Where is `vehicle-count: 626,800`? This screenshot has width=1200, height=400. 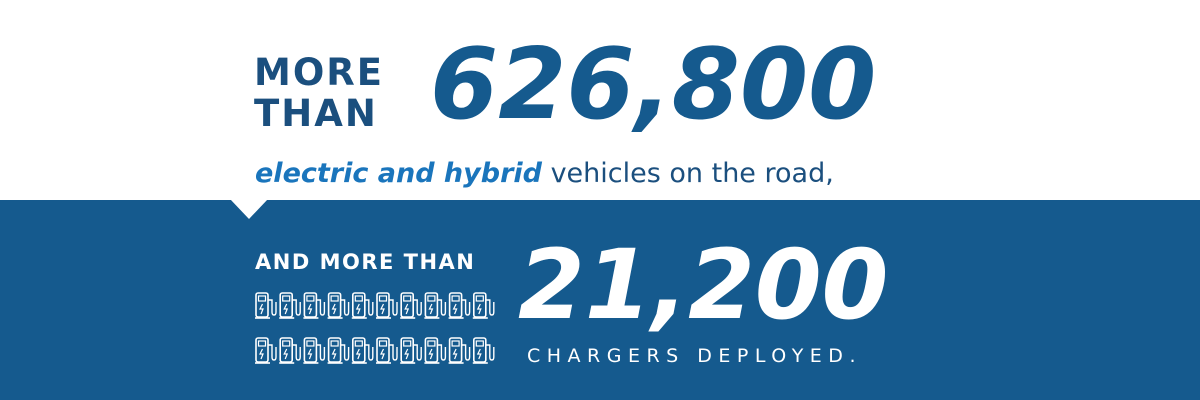
vehicle-count: 626,800 is located at coordinates (653, 85).